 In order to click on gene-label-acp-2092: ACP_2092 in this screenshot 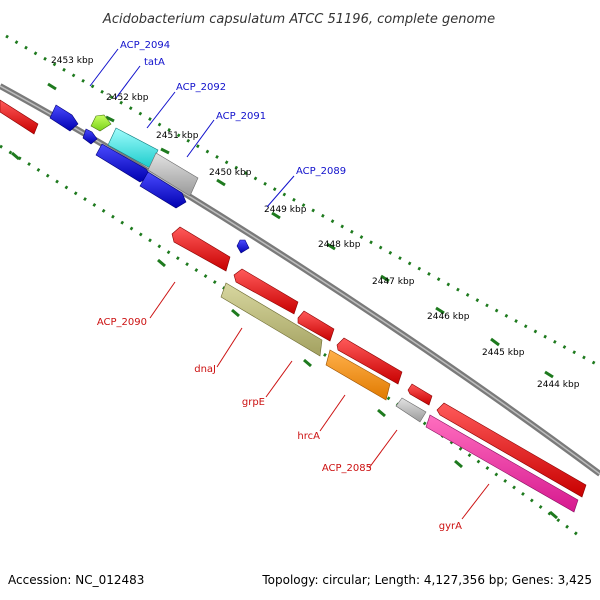, I will do `click(201, 87)`.